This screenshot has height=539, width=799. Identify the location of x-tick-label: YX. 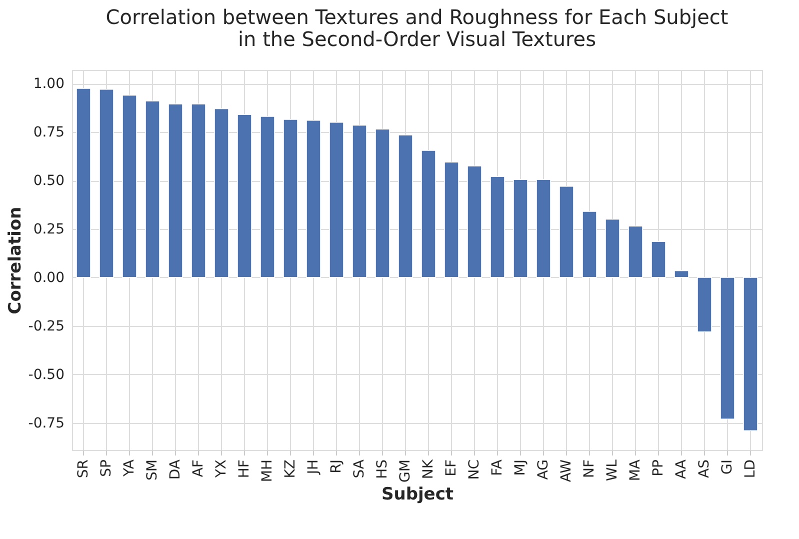
(222, 469).